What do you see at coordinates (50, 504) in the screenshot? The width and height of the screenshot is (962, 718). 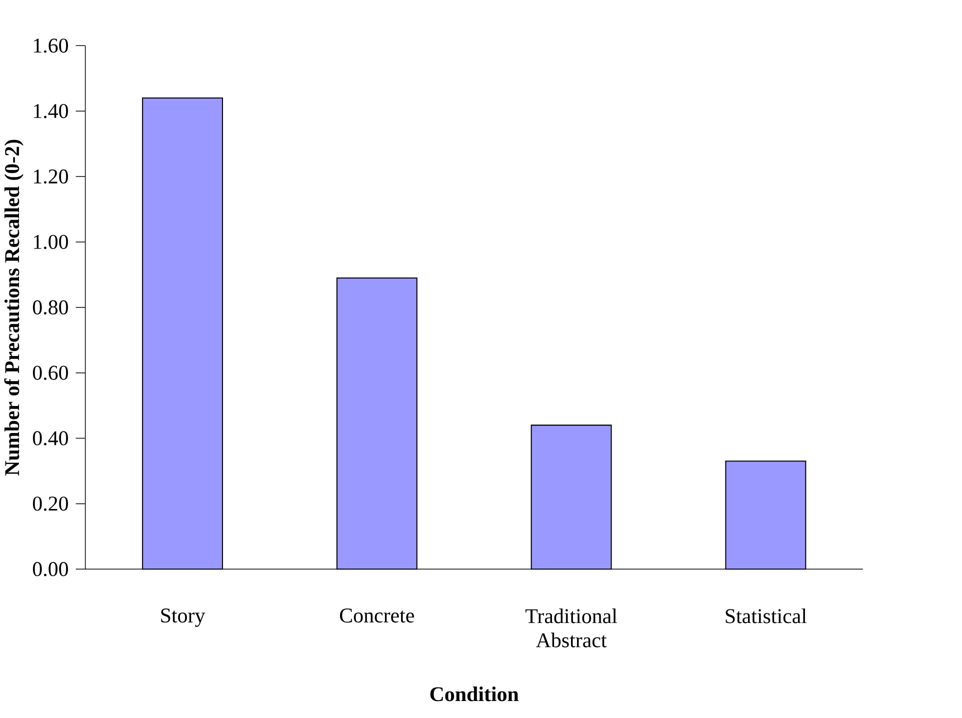 I see `y-tick-label: 0.20` at bounding box center [50, 504].